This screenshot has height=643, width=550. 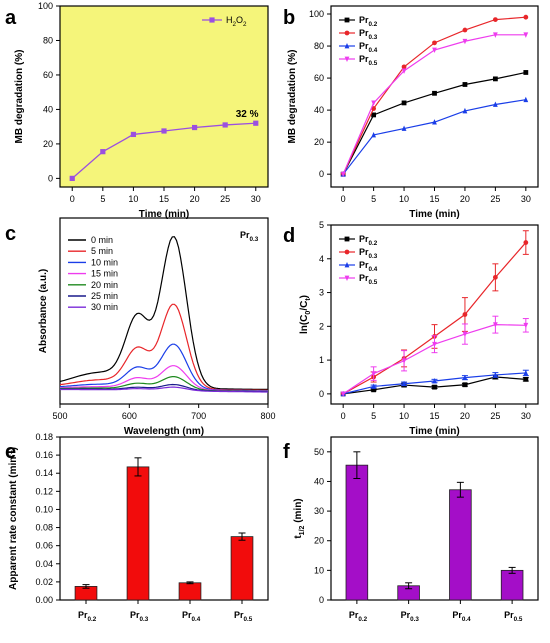 I want to click on y-tick-label: 0.10, so click(x=44, y=509).